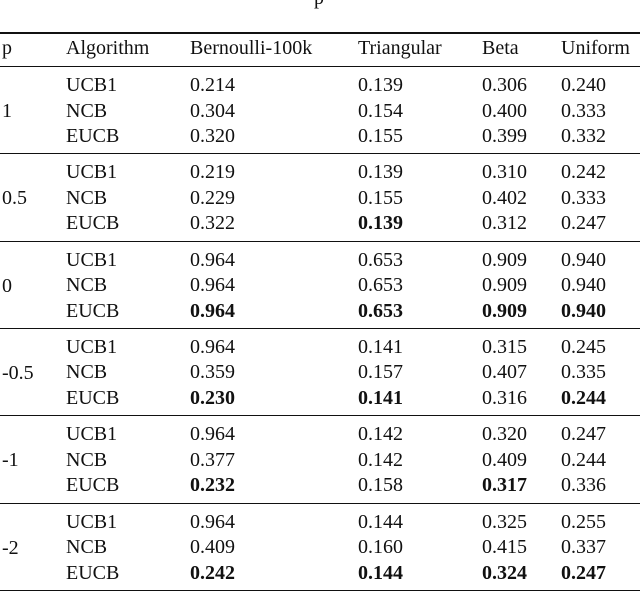  I want to click on value-cell: 0.160, so click(380, 547).